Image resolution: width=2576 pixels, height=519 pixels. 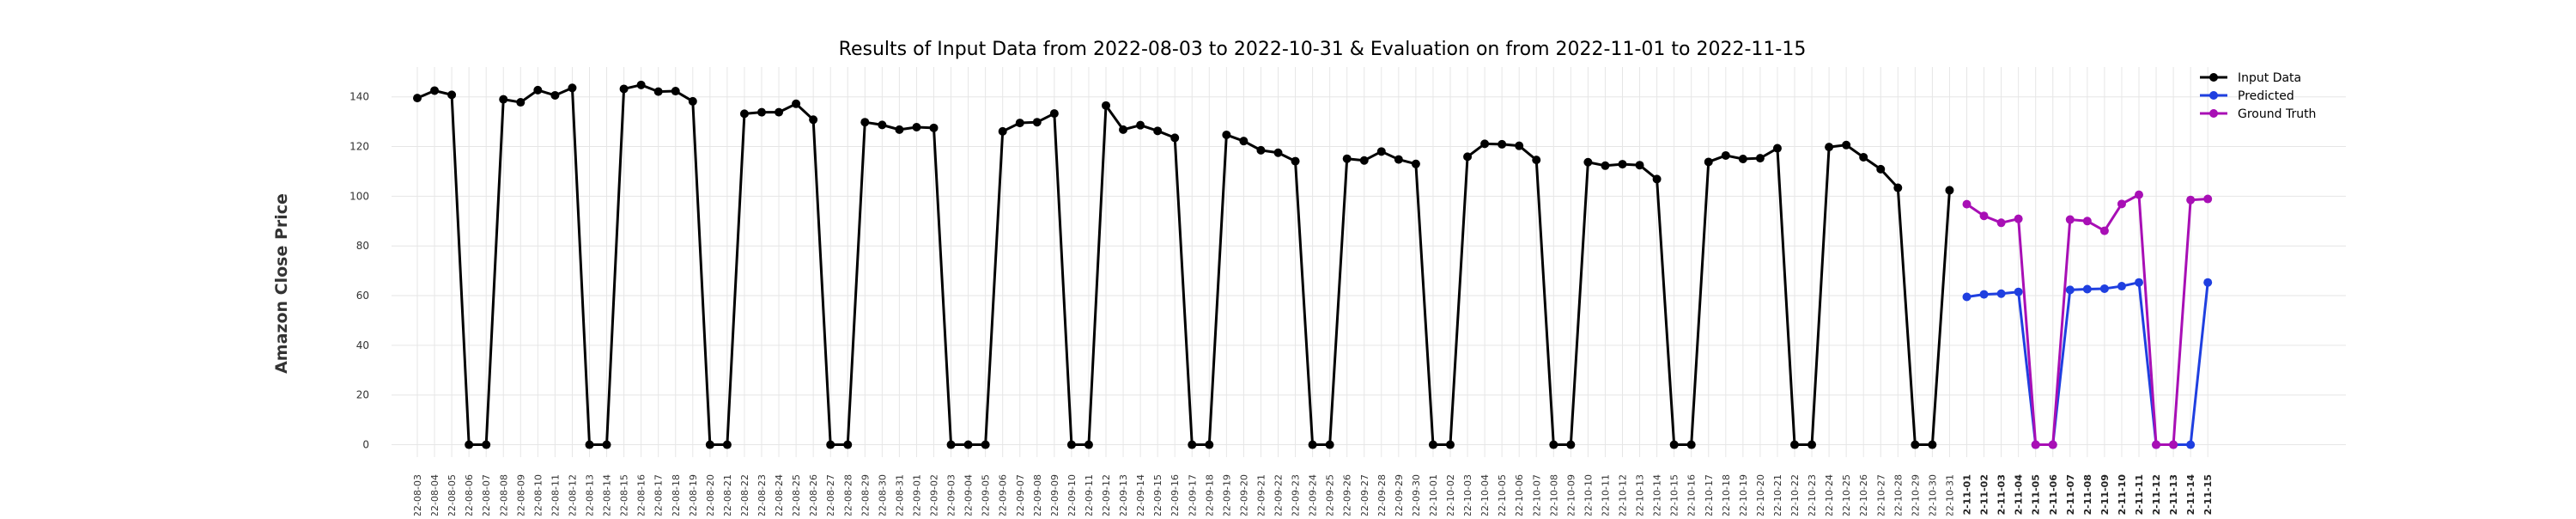 I want to click on legend-label: Input Data, so click(x=2269, y=78).